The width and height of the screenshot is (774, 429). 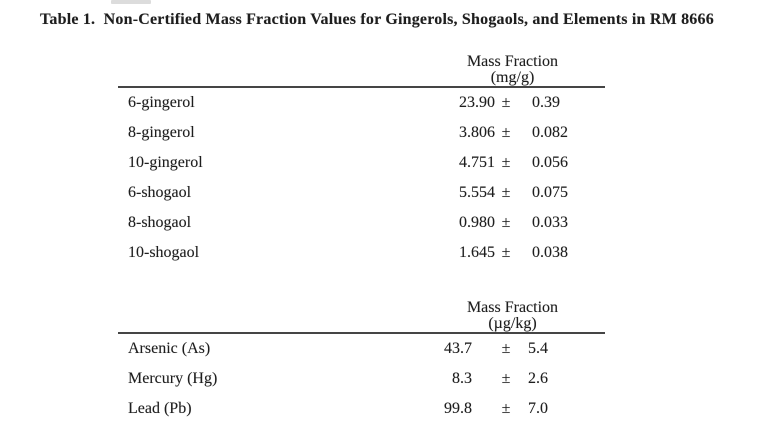 I want to click on analyte-name: 8-shogaol, so click(x=160, y=222).